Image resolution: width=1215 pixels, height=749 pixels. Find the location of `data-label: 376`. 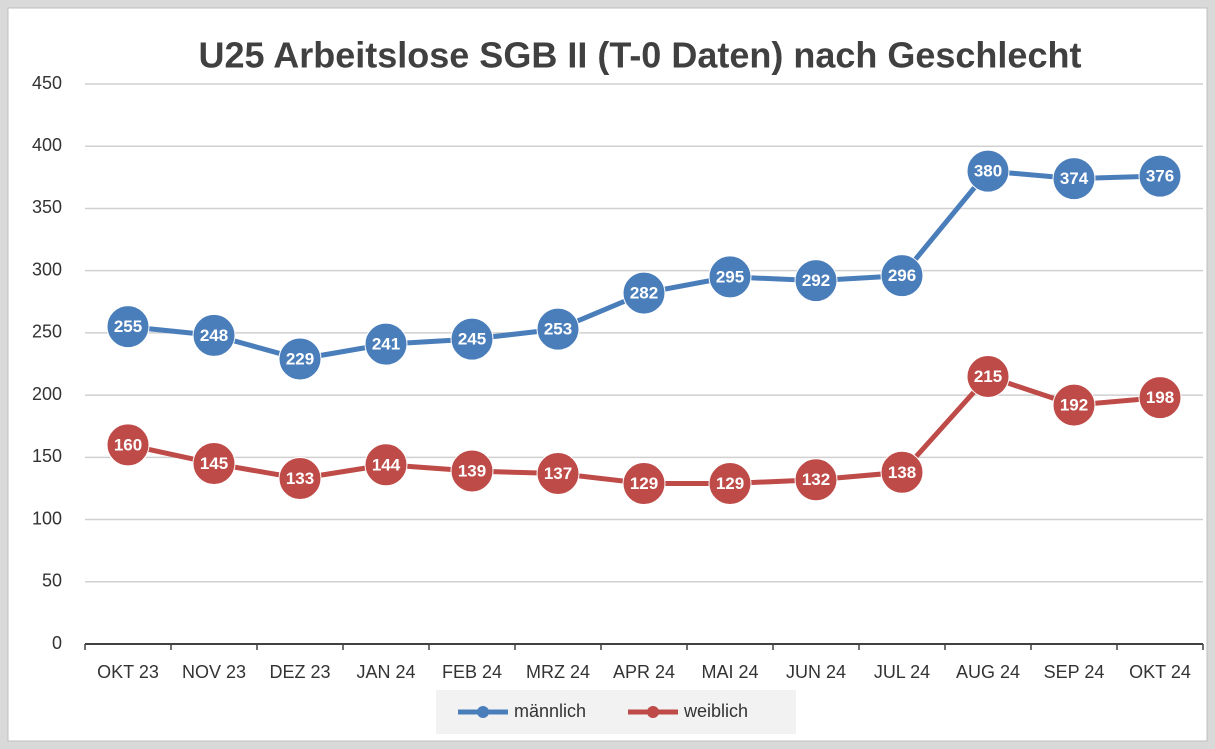

data-label: 376 is located at coordinates (1160, 176).